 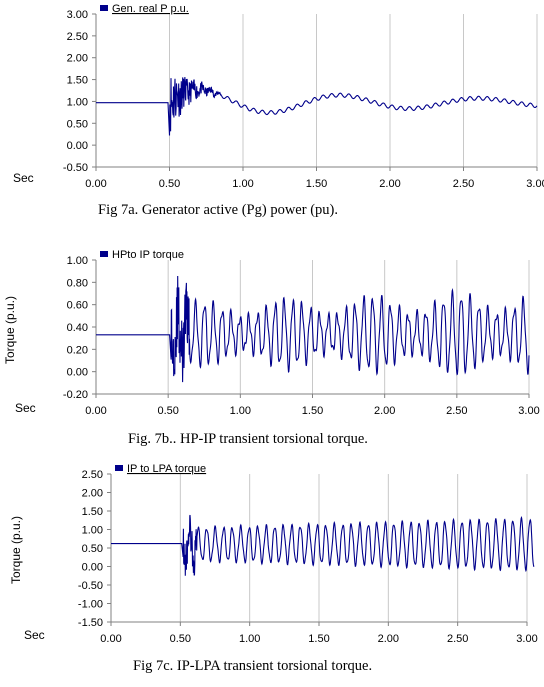 I want to click on legend: Gen. real P p.u., so click(x=144, y=9).